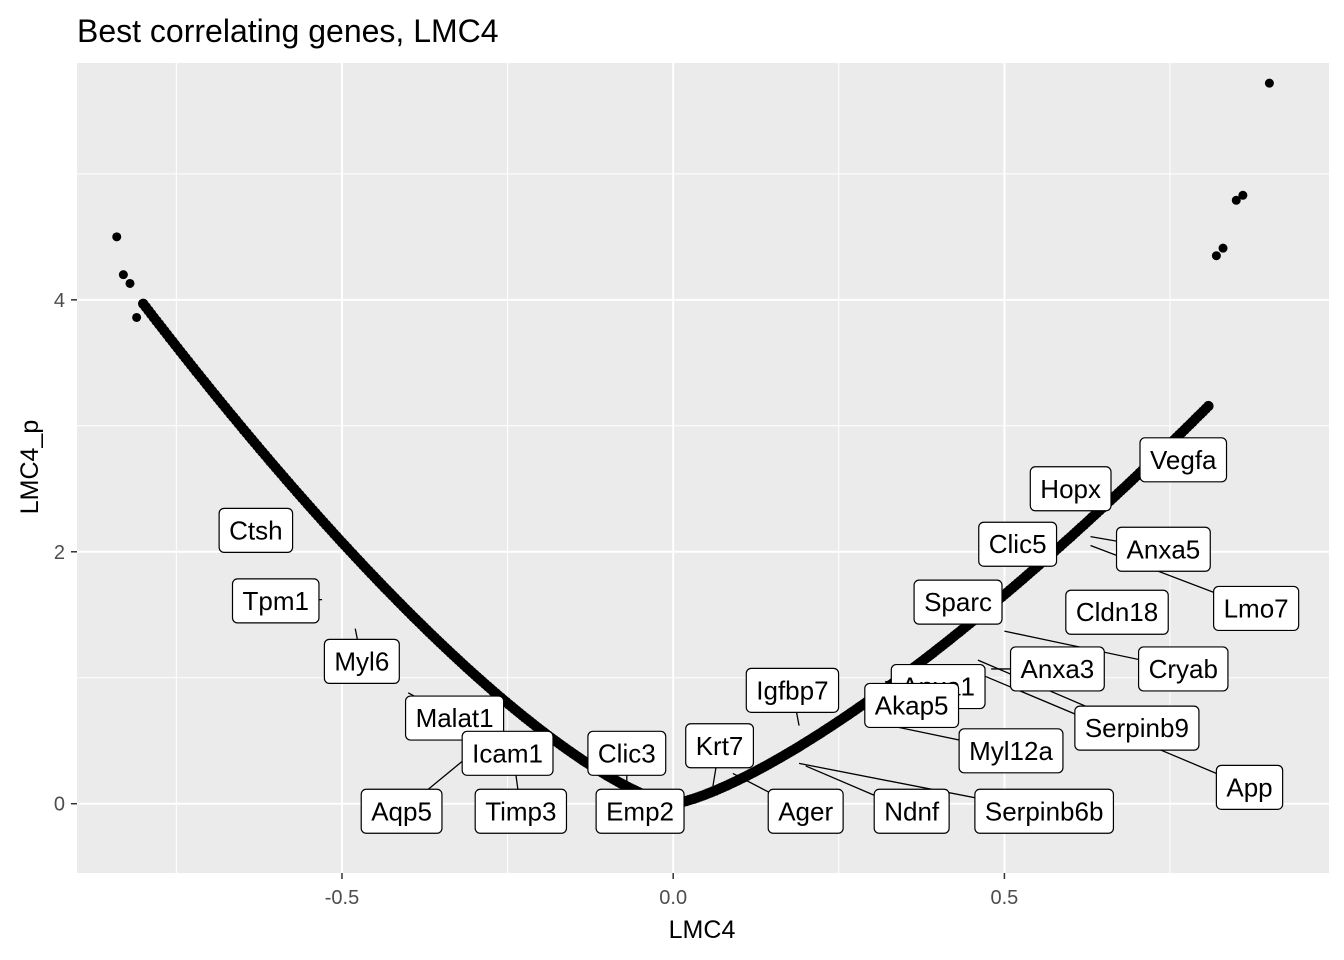 The height and width of the screenshot is (960, 1344). I want to click on gene-label: Akap5, so click(912, 705).